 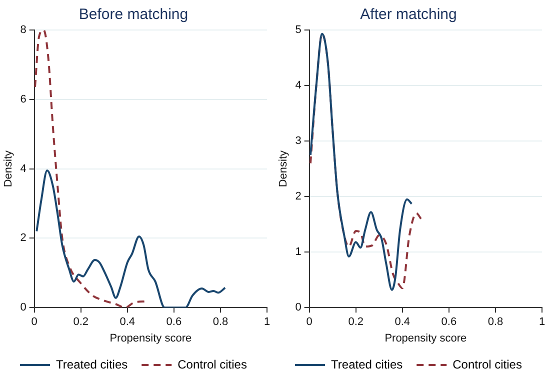 I want to click on y-tick-label: 3, so click(x=298, y=141).